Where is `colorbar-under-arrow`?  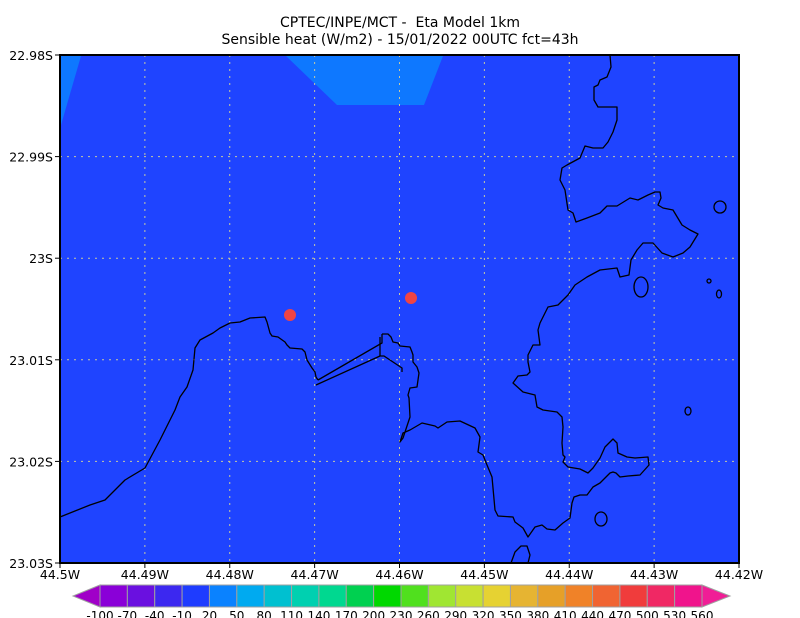 colorbar-under-arrow is located at coordinates (86, 596).